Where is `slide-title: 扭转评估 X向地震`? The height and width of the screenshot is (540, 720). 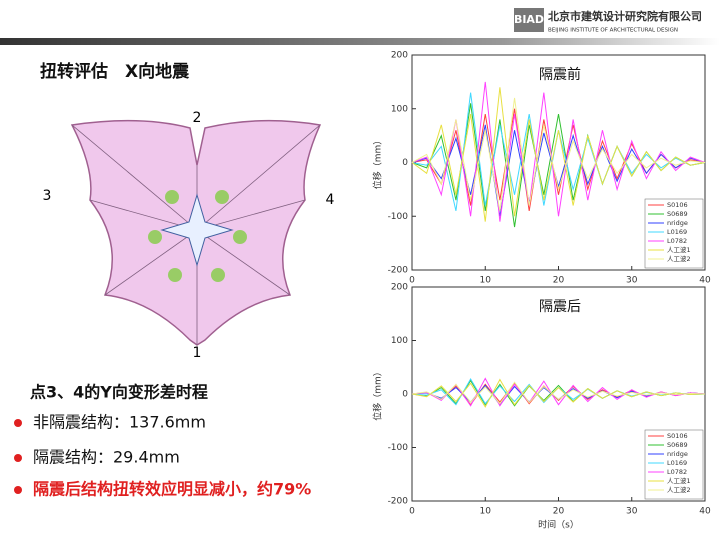
slide-title: 扭转评估 X向地震 is located at coordinates (115, 71).